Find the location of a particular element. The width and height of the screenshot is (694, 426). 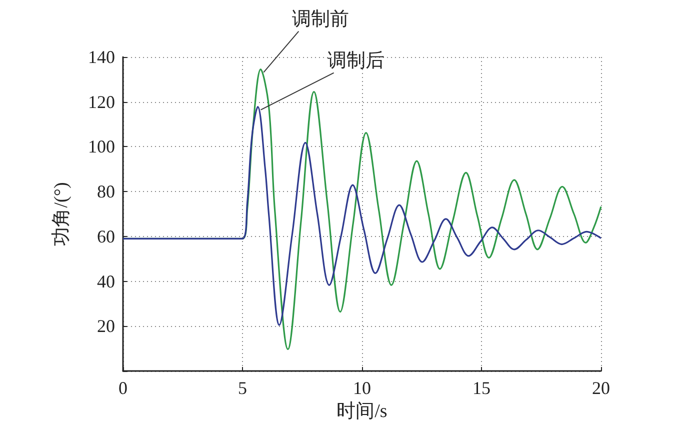

y-tick-label: 60 is located at coordinates (106, 236).